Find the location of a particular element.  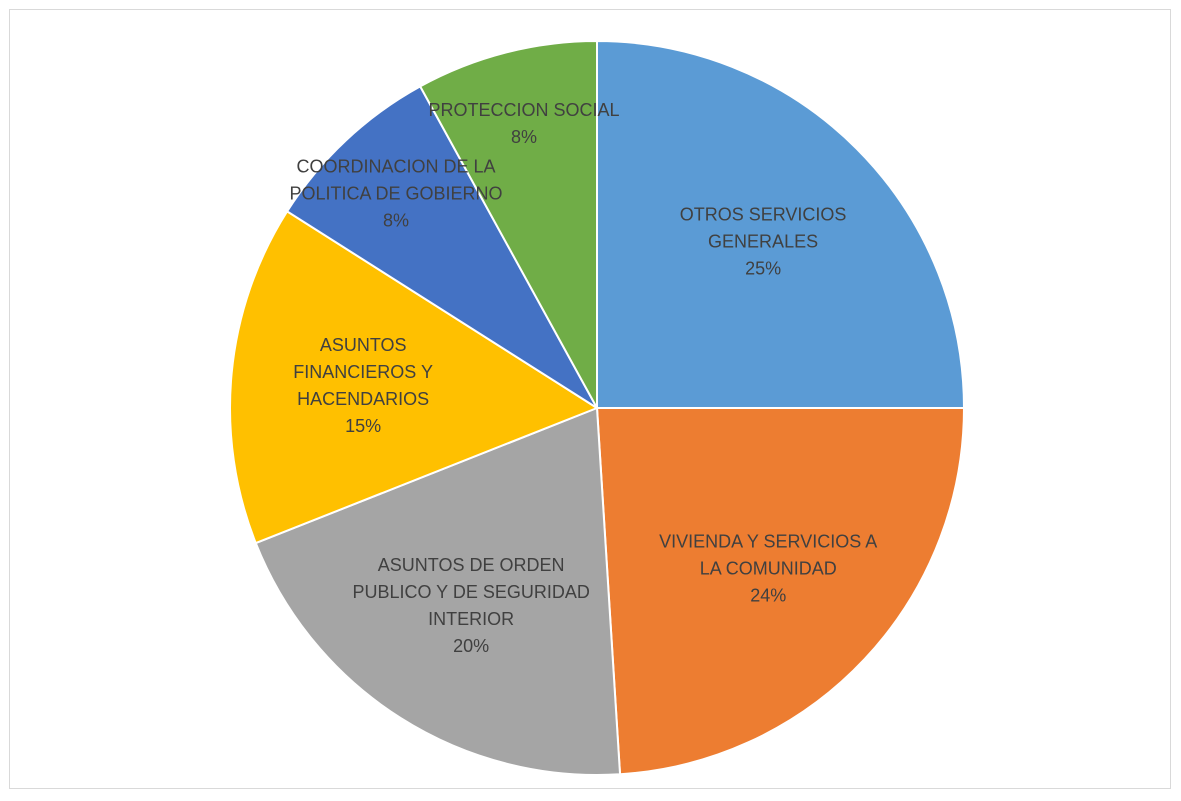

category-label: PROTECCION SOCIAL is located at coordinates (524, 109).